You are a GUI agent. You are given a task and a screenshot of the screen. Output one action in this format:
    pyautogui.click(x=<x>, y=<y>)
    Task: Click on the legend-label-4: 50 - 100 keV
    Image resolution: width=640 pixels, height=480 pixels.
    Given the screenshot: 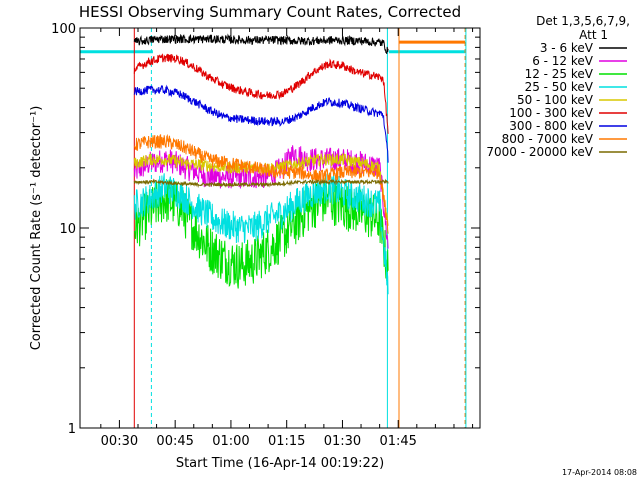 What is the action you would take?
    pyautogui.click(x=555, y=100)
    